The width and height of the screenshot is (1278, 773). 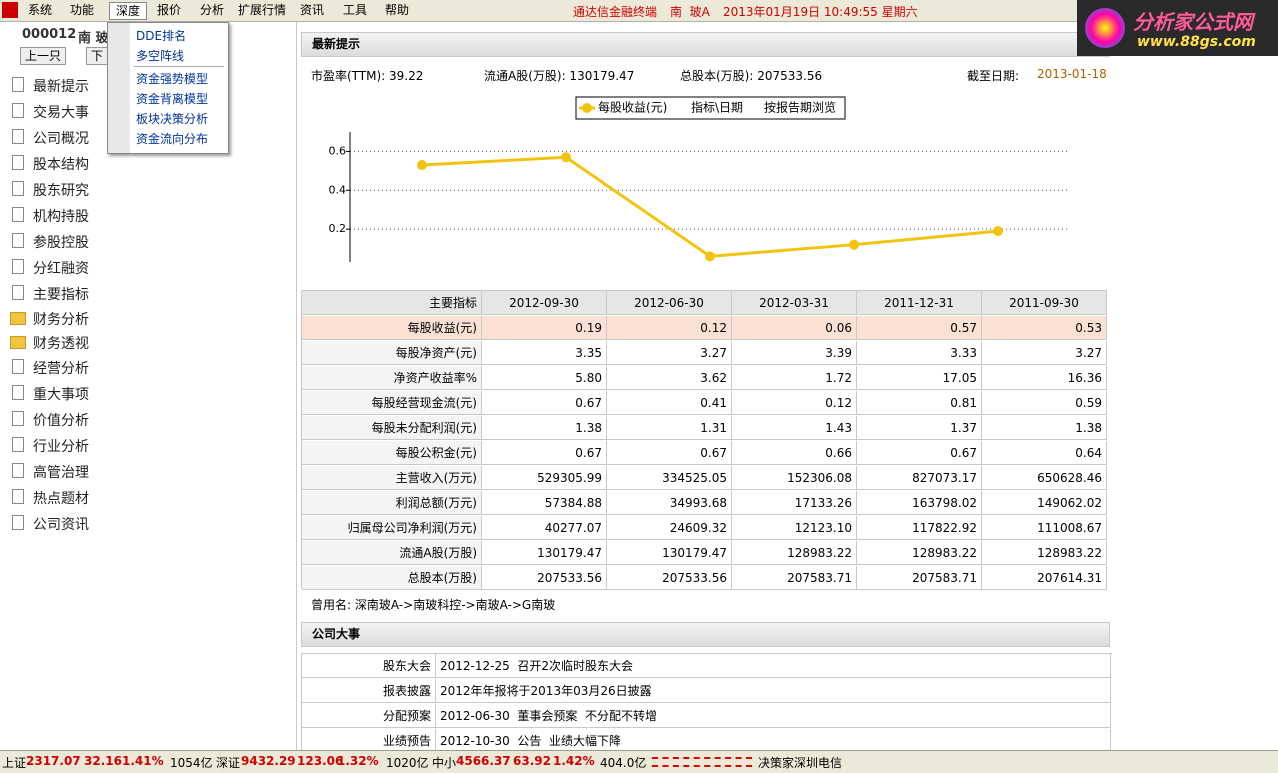 What do you see at coordinates (70, 497) in the screenshot?
I see `sidebar-item: 热点题材` at bounding box center [70, 497].